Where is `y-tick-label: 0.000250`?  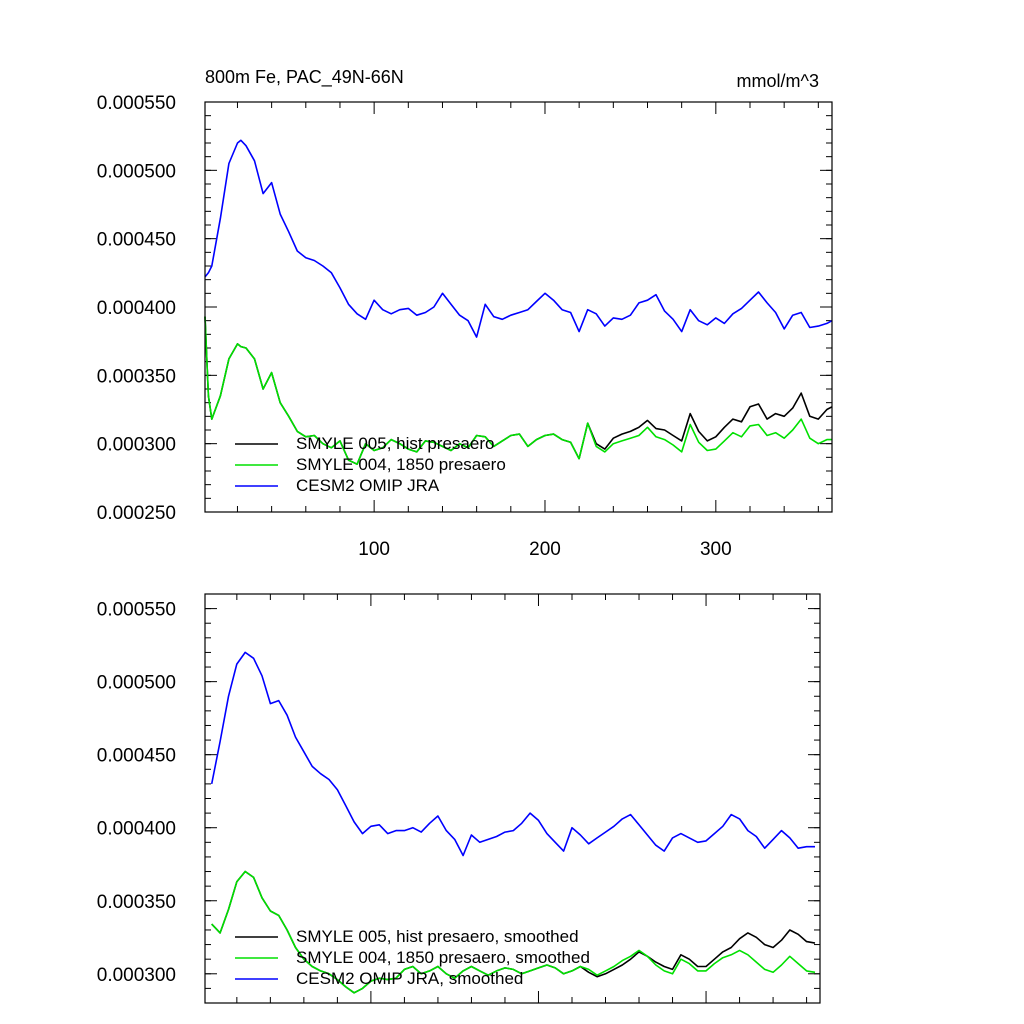 y-tick-label: 0.000250 is located at coordinates (136, 513).